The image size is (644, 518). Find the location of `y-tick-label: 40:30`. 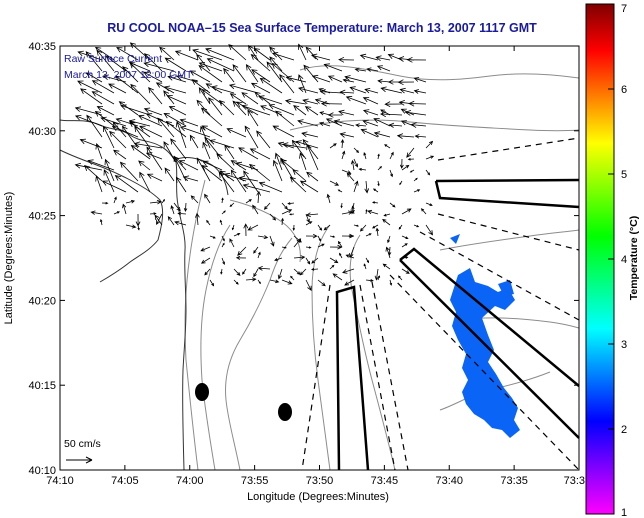

y-tick-label: 40:30 is located at coordinates (42, 132).